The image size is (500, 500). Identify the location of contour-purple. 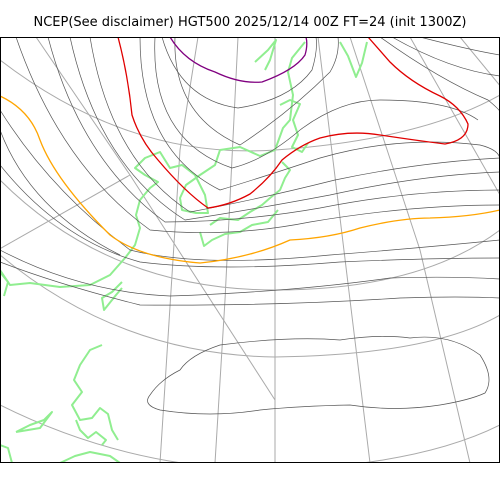
(238, 60).